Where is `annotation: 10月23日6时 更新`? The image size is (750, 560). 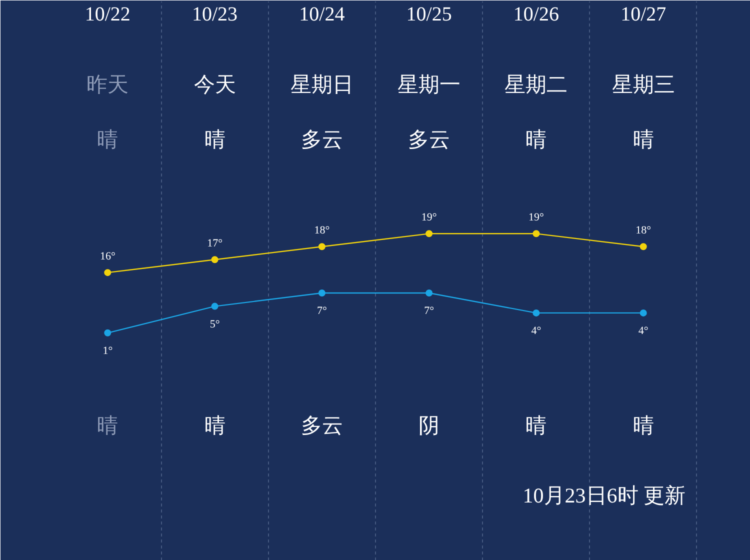 annotation: 10月23日6时 更新 is located at coordinates (604, 496).